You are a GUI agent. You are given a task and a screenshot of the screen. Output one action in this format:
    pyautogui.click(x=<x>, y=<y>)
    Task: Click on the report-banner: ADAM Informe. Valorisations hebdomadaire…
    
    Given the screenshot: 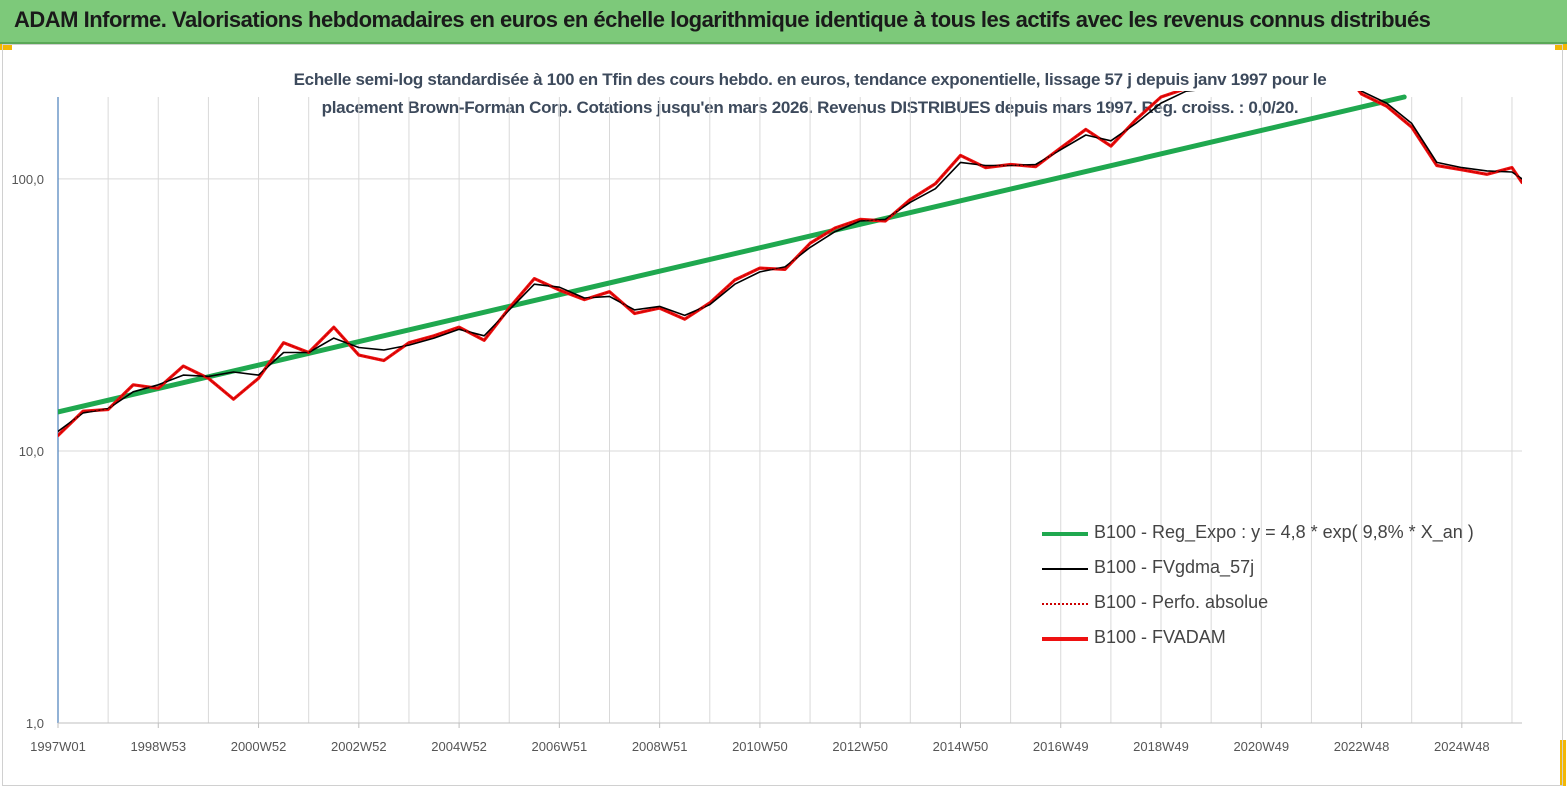 What is the action you would take?
    pyautogui.click(x=783, y=22)
    